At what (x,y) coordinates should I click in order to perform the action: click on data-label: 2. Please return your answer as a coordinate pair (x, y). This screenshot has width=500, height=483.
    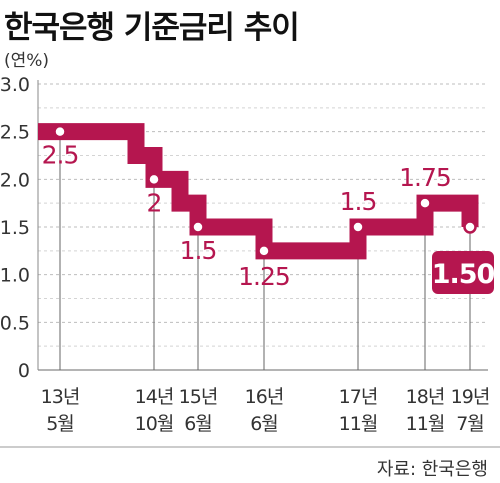
    Looking at the image, I should click on (154, 202).